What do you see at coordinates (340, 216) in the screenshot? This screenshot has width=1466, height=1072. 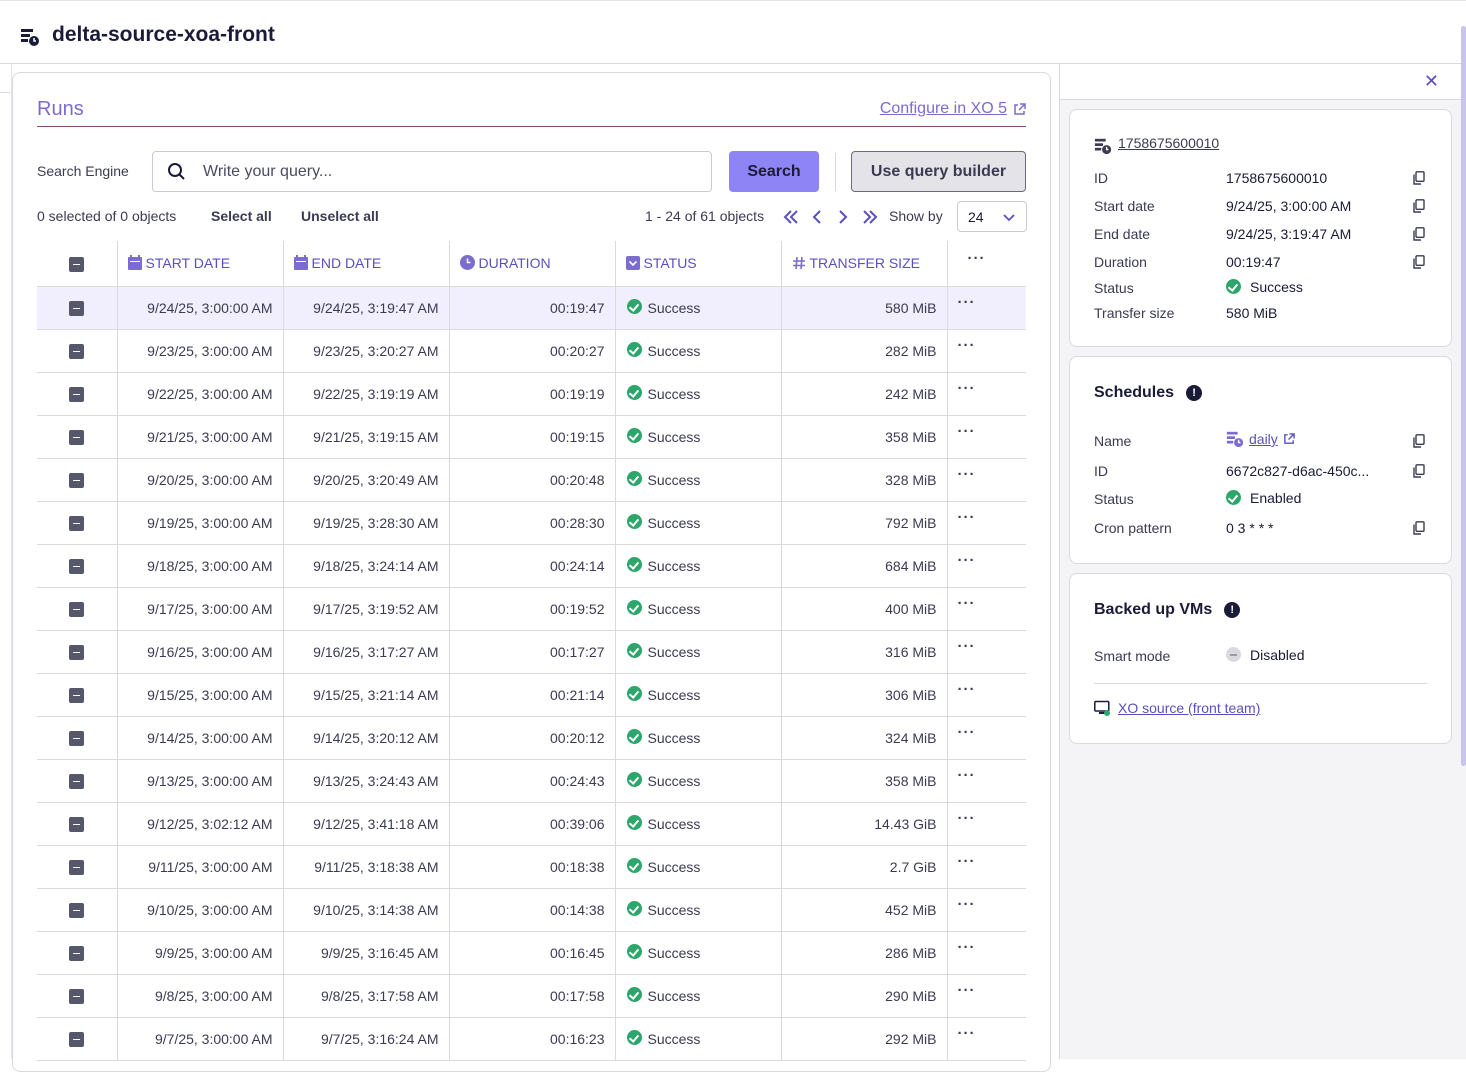 I see `unselect-all-button: Unselect all` at bounding box center [340, 216].